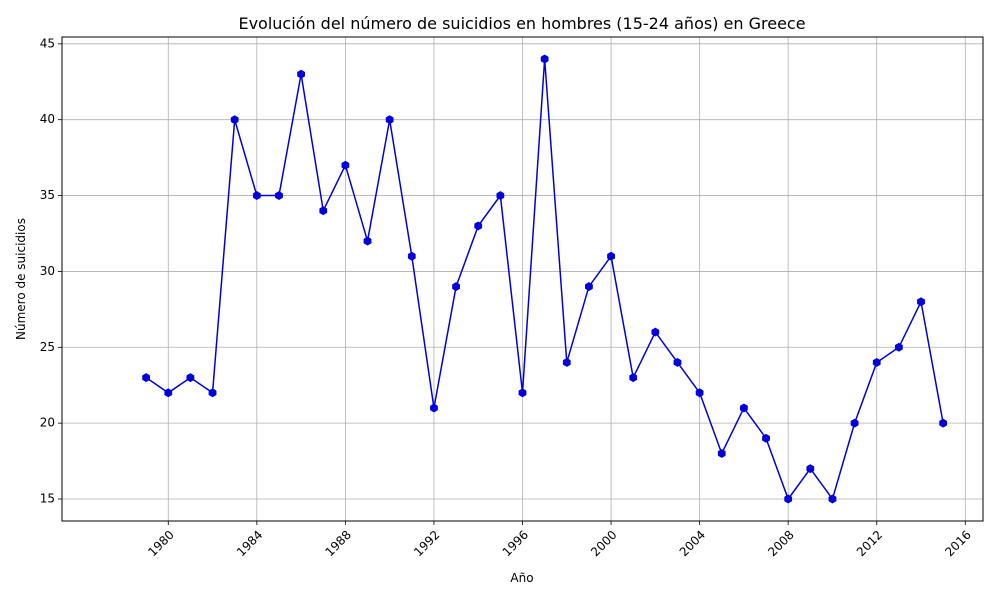 The width and height of the screenshot is (1000, 600). I want to click on y-tick-label: 35, so click(47, 195).